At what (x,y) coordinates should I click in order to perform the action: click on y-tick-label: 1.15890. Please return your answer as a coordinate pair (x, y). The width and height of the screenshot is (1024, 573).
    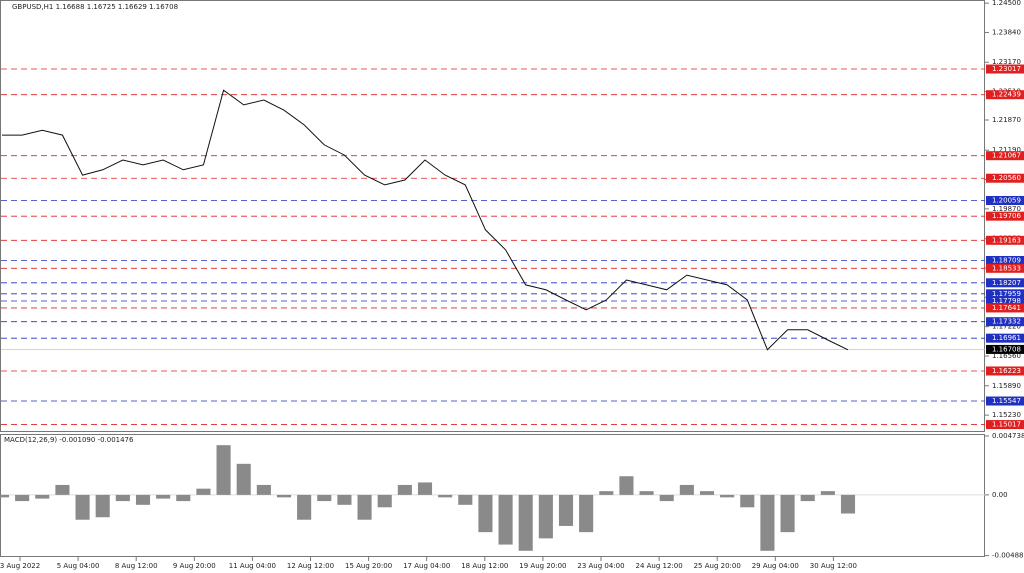
    Looking at the image, I should click on (1006, 386).